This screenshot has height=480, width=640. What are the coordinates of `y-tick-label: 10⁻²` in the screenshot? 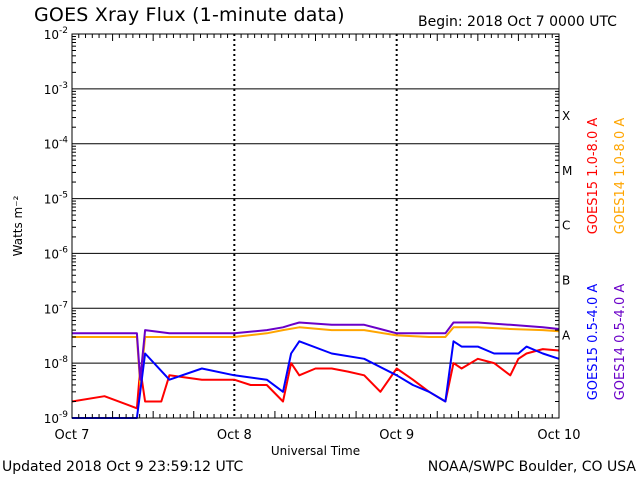 It's located at (56, 34).